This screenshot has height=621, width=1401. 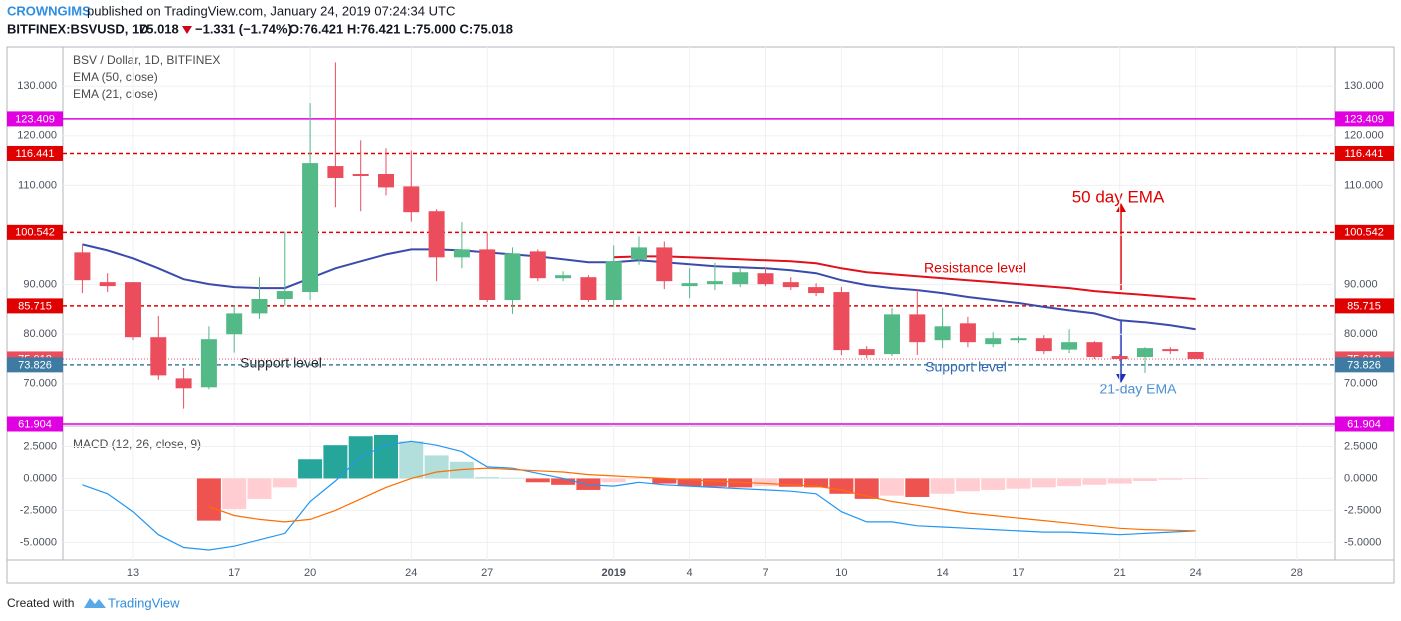 I want to click on x-tick-label: 20, so click(x=310, y=573).